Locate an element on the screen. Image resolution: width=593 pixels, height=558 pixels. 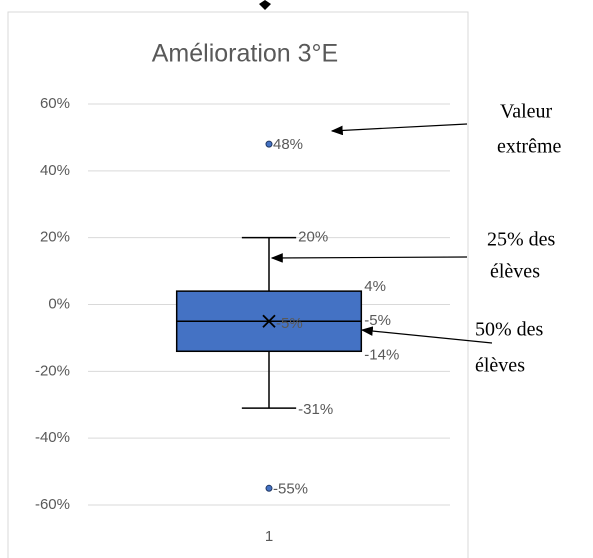
data-label: 48% is located at coordinates (288, 144).